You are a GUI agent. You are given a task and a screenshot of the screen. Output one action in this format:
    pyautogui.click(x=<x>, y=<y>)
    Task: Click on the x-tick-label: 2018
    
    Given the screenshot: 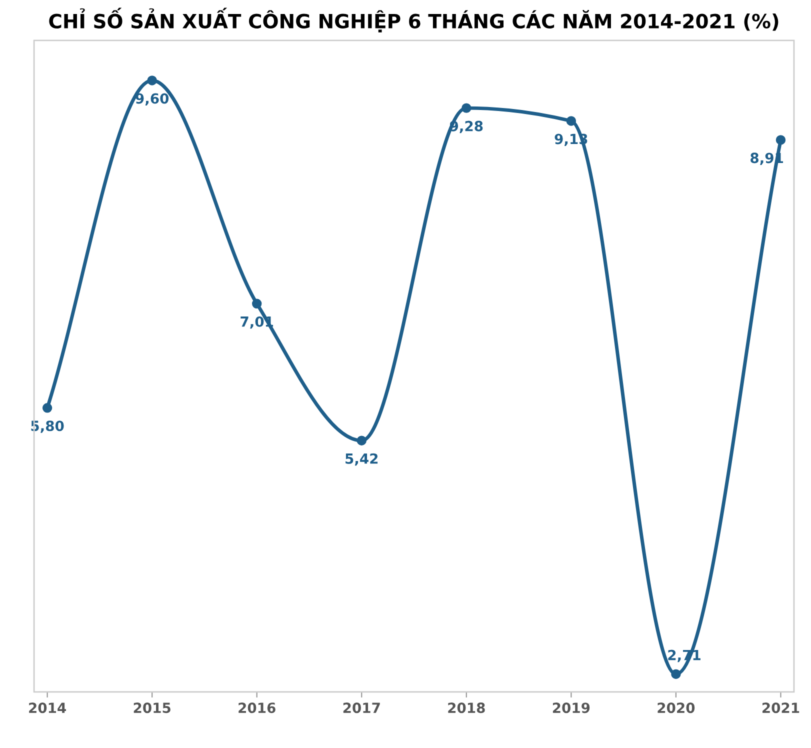 What is the action you would take?
    pyautogui.click(x=466, y=708)
    